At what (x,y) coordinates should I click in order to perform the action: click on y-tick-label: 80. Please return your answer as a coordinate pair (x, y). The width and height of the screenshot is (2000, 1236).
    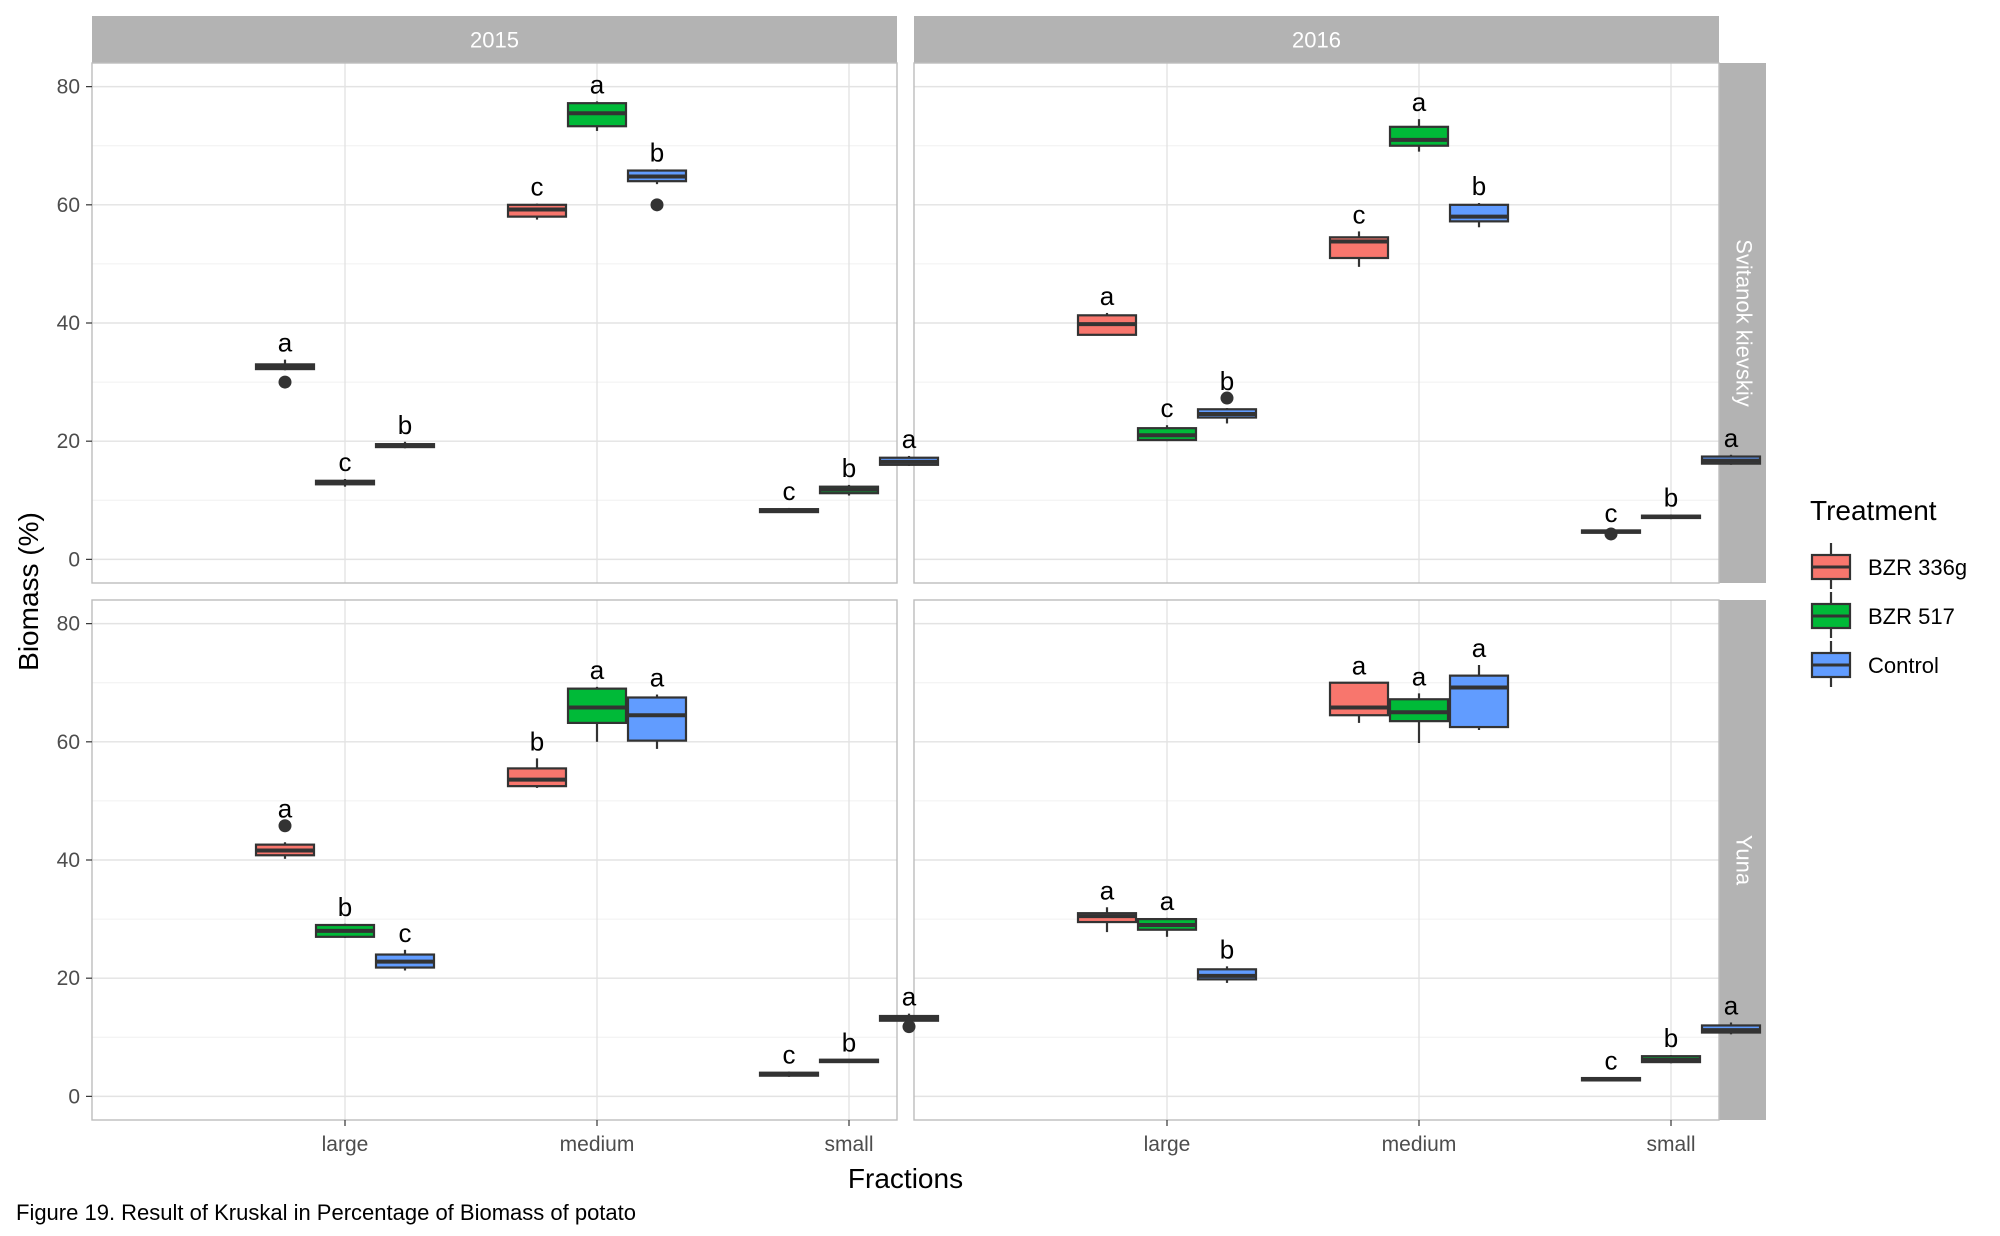
    Looking at the image, I should click on (68, 624).